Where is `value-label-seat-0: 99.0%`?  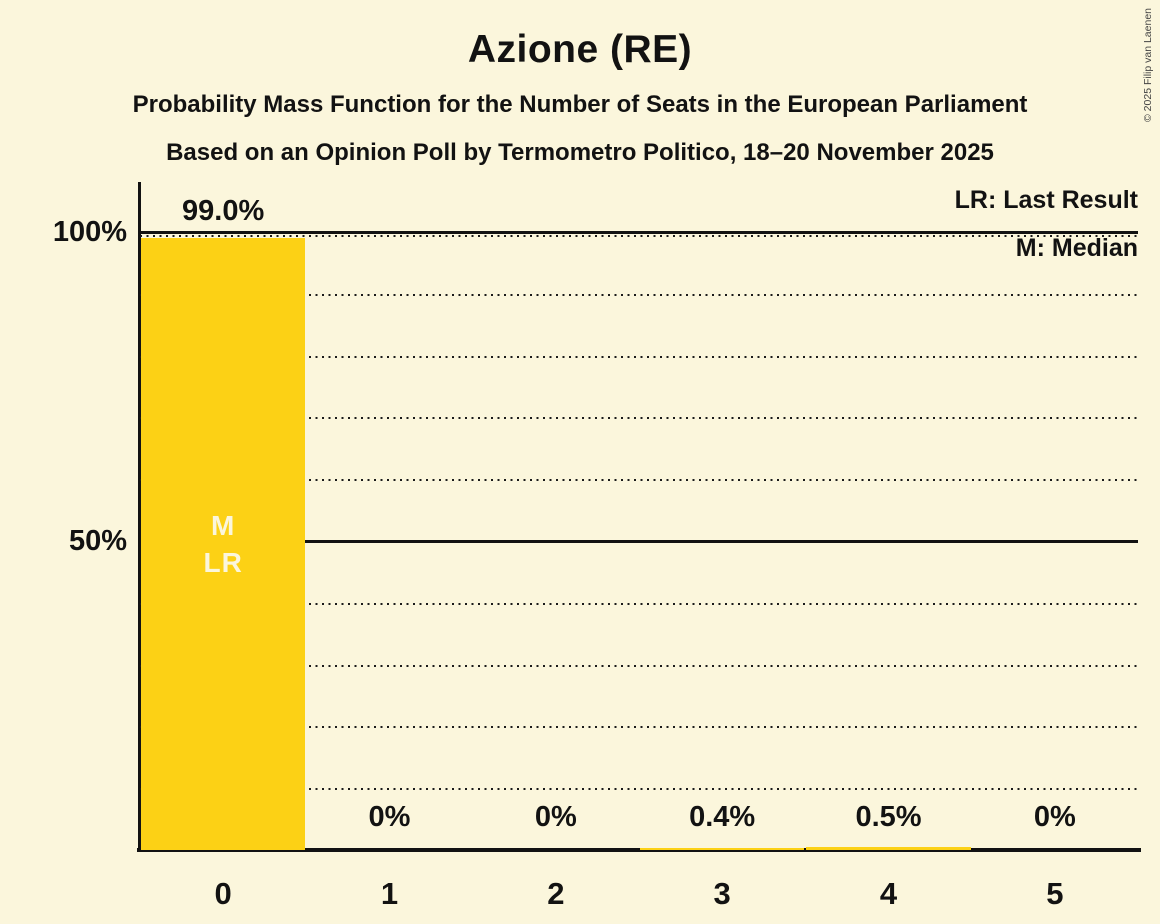
value-label-seat-0: 99.0% is located at coordinates (223, 211).